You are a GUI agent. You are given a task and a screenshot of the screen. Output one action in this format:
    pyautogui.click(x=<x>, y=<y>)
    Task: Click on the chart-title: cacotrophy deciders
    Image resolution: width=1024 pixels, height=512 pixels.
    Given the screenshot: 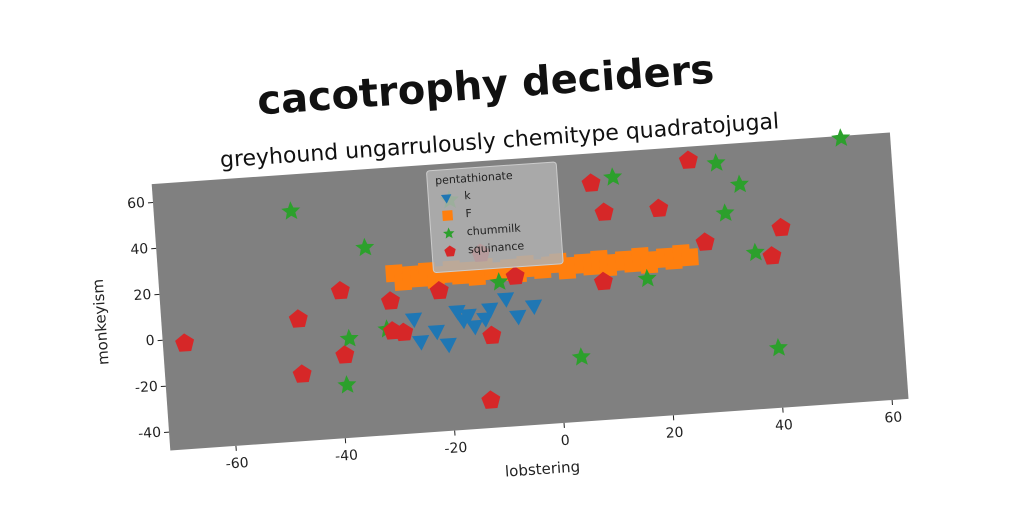 What is the action you would take?
    pyautogui.click(x=486, y=86)
    